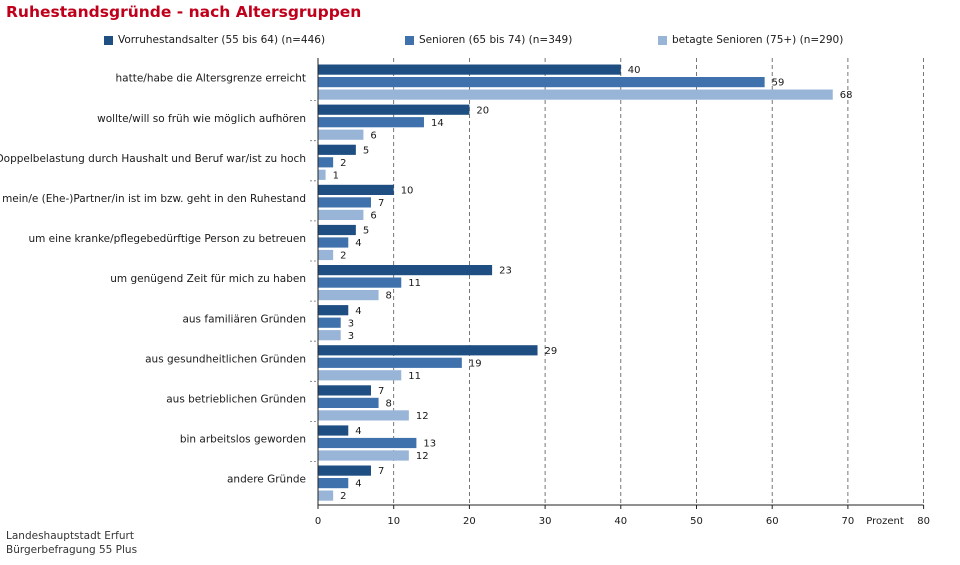 The height and width of the screenshot is (565, 960). I want to click on legend-label-betagte-senioren: betagte Senioren (75+) (n=290), so click(758, 40).